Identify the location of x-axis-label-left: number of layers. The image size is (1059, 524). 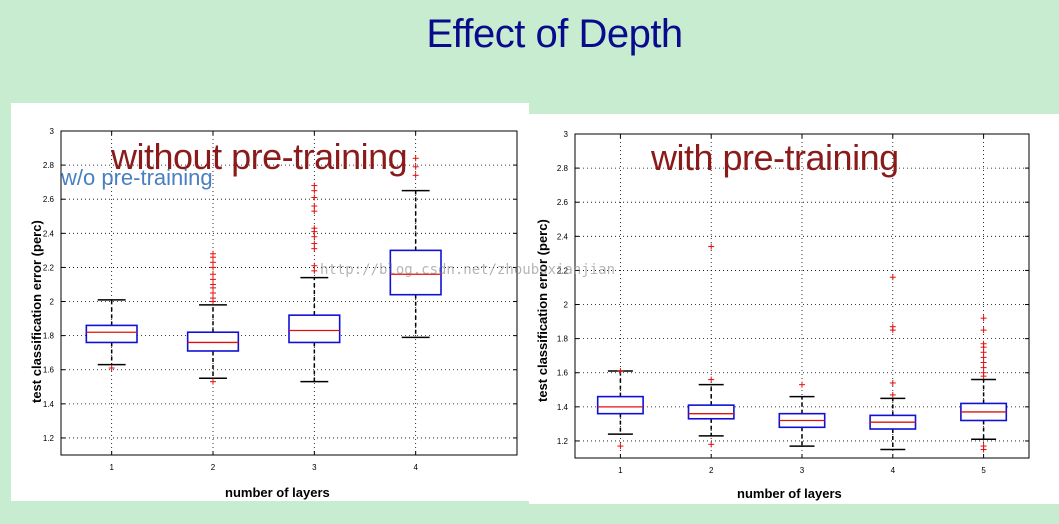
(277, 492).